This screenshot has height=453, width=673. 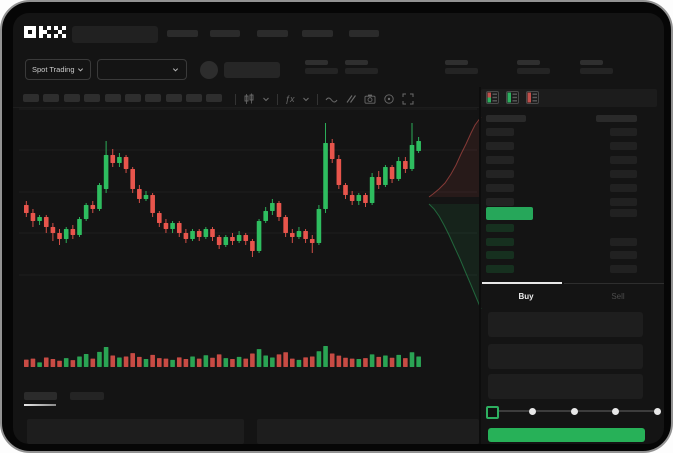 What do you see at coordinates (565, 386) in the screenshot?
I see `total-input` at bounding box center [565, 386].